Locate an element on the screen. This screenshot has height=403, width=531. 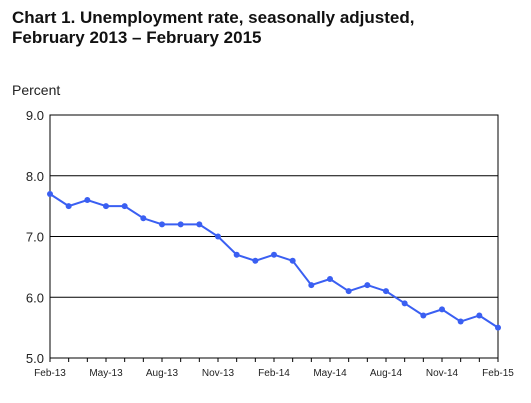
x-tick-label: May-13 is located at coordinates (106, 373).